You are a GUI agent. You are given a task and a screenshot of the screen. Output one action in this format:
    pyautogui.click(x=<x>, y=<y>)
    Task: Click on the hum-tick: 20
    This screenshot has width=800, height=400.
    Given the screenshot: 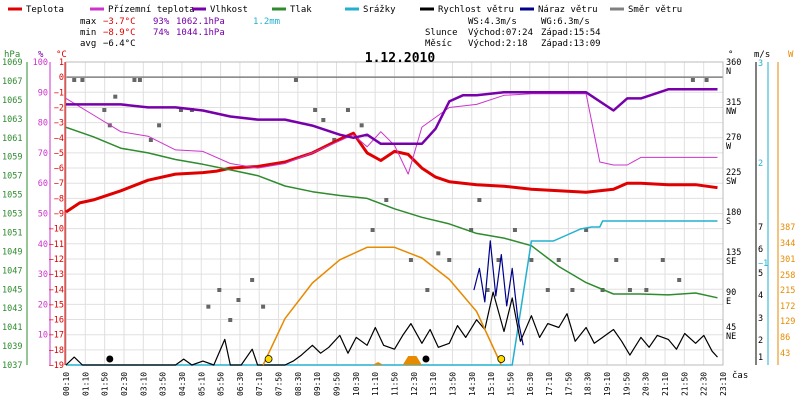 What is the action you would take?
    pyautogui.click(x=43, y=305)
    